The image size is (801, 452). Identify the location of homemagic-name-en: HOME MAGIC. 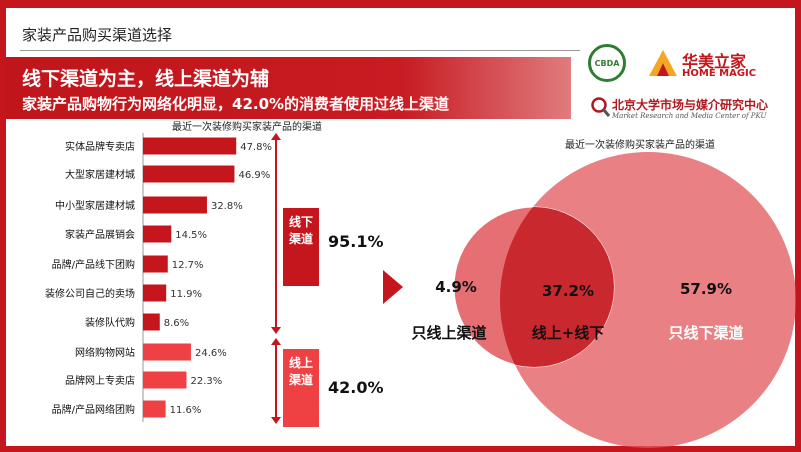
(719, 73).